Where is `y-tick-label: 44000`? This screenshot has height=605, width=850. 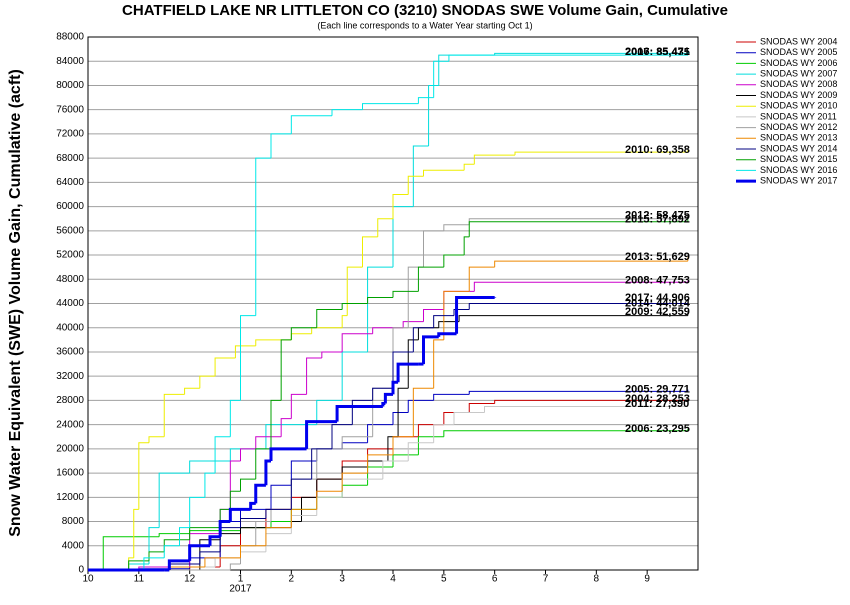
y-tick-label: 44000 is located at coordinates (70, 303).